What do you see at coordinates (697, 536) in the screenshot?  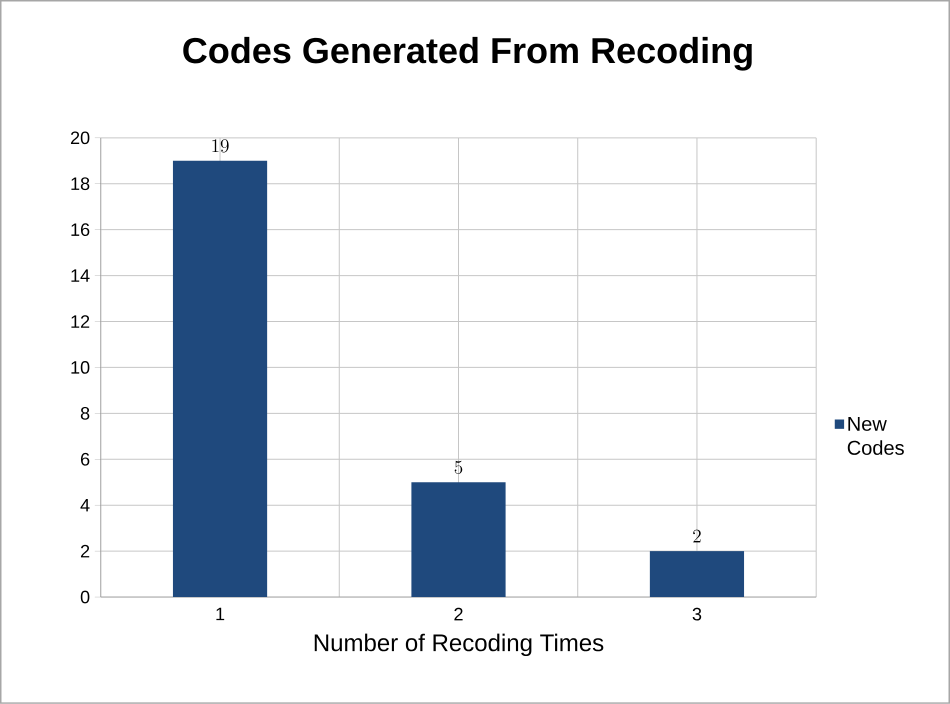 I see `data-label: 2` at bounding box center [697, 536].